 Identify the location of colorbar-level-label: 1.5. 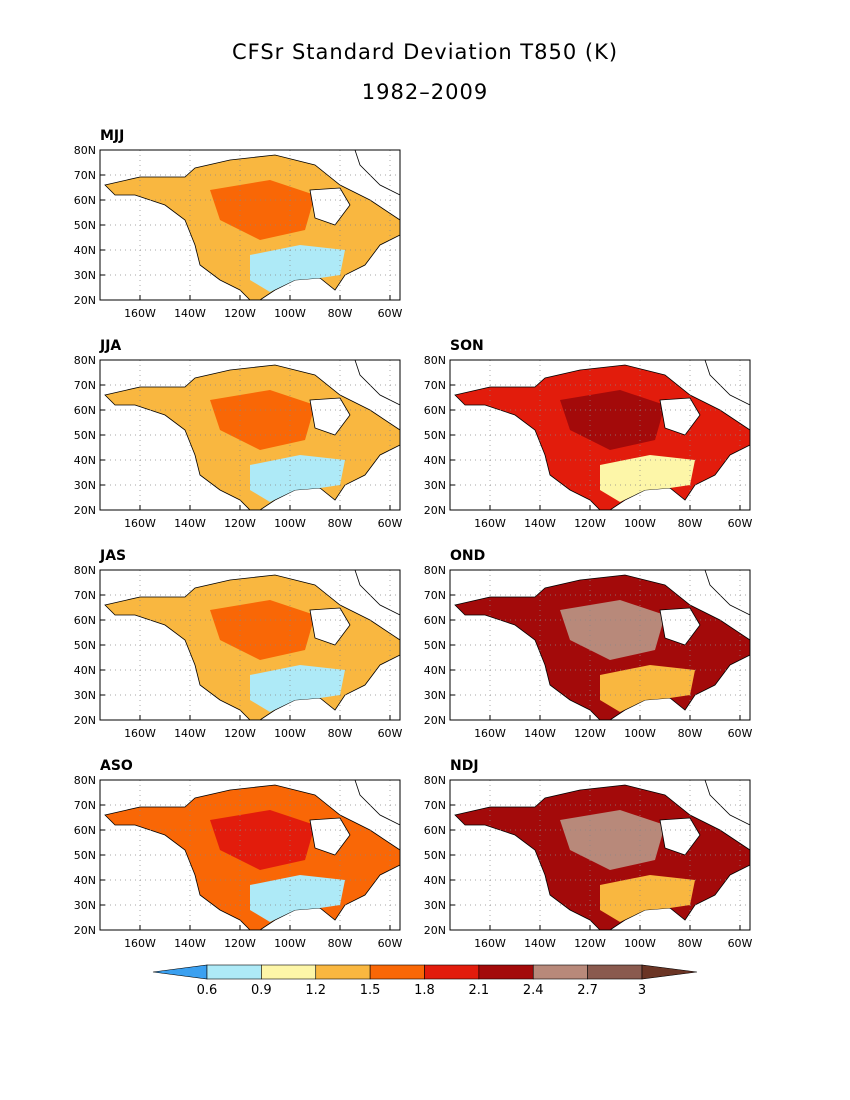
(370, 990).